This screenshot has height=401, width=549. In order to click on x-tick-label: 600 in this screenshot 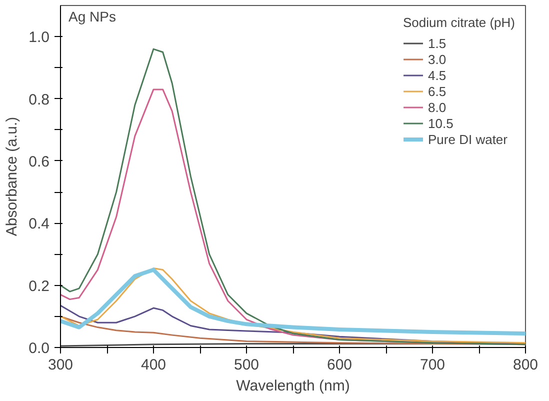, I will do `click(339, 365)`.